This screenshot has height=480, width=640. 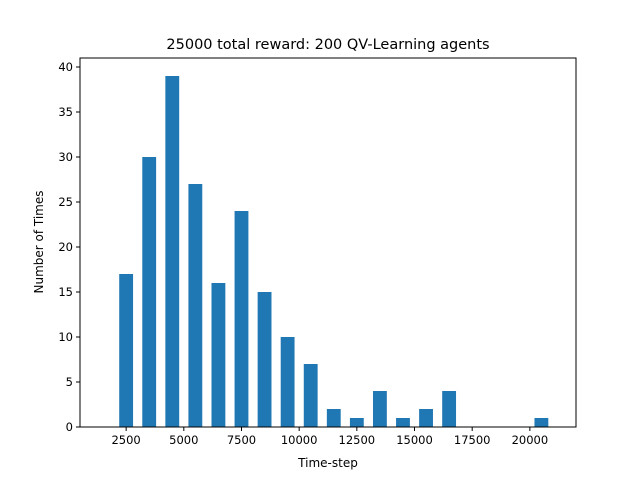 What do you see at coordinates (183, 440) in the screenshot?
I see `x-tick-label: 5000` at bounding box center [183, 440].